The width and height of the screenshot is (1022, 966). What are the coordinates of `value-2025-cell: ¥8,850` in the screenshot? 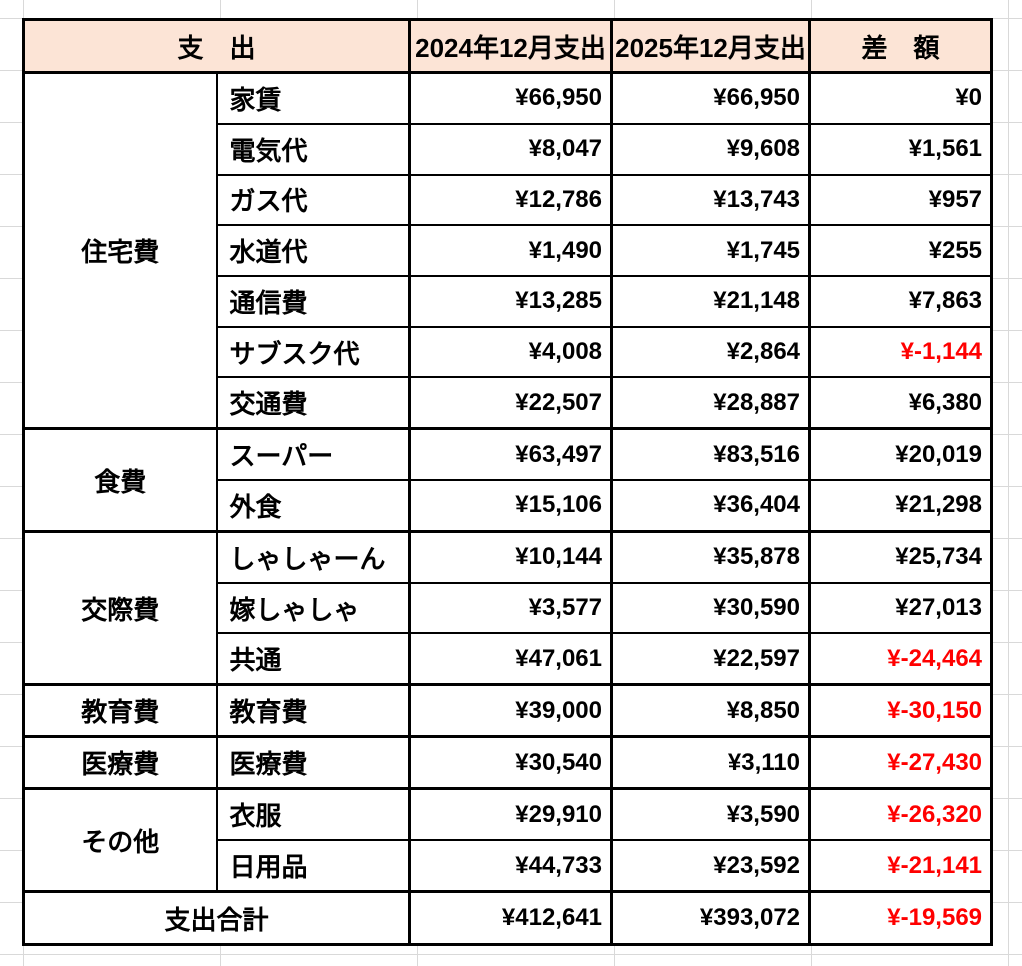 It's located at (710, 710).